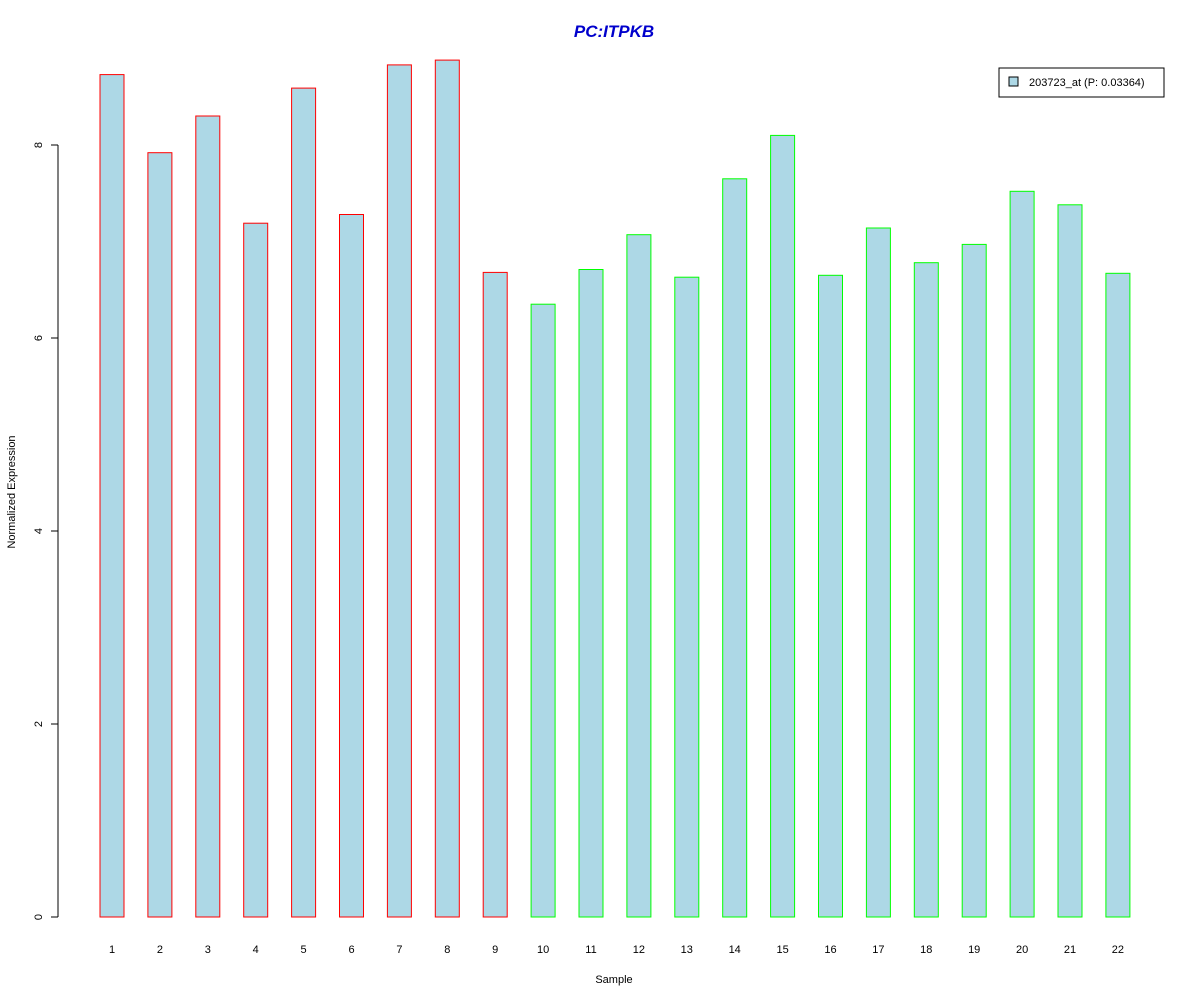 The image size is (1200, 1000). I want to click on x-tick-label: 16, so click(830, 950).